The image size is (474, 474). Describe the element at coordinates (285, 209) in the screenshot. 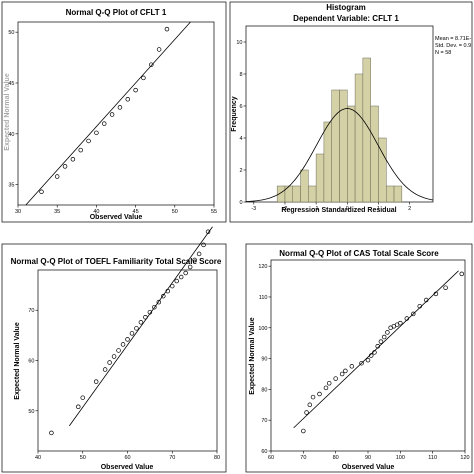

I see `histogram-xtick-label: -2` at that location.